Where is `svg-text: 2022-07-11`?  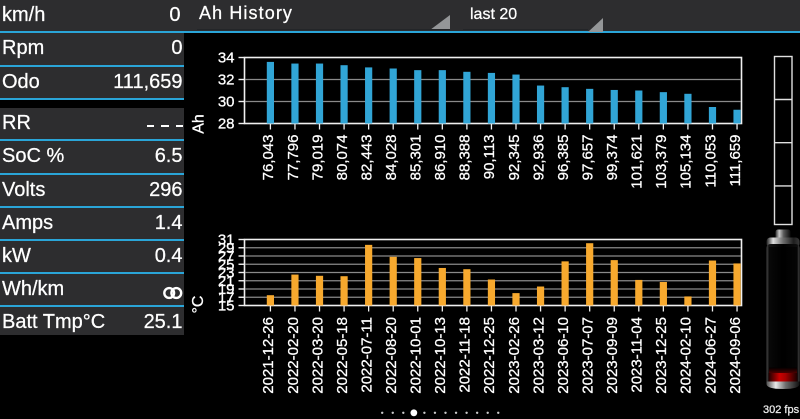
svg-text: 2022-07-11 is located at coordinates (366, 355).